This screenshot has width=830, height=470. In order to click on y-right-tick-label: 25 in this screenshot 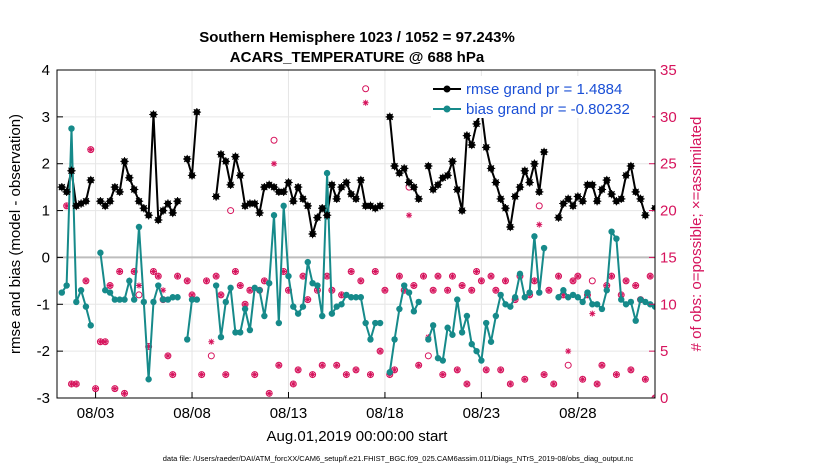, I will do `click(668, 164)`.